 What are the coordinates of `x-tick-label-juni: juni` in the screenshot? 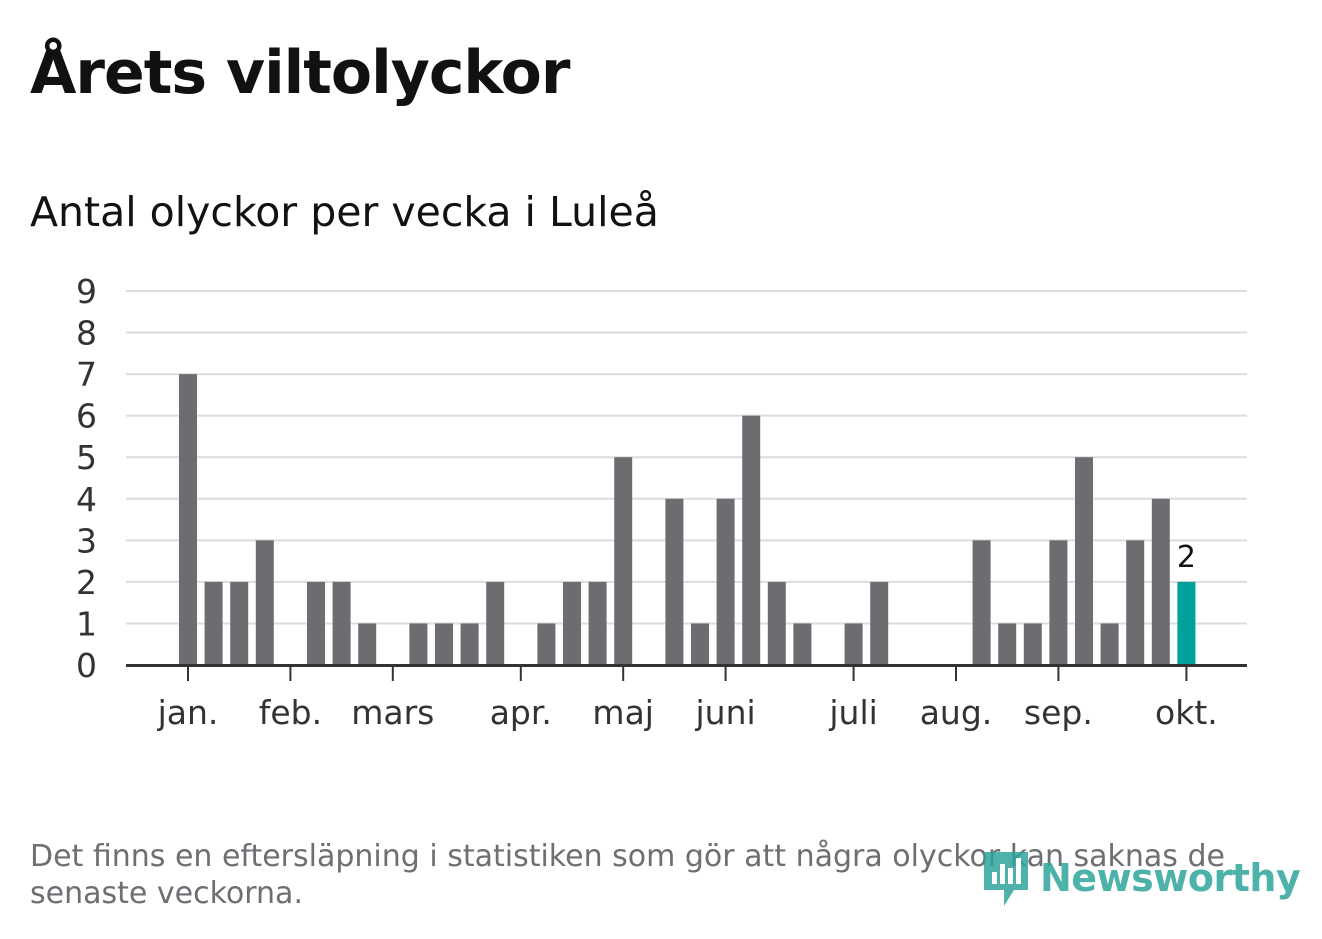 It's located at (725, 712).